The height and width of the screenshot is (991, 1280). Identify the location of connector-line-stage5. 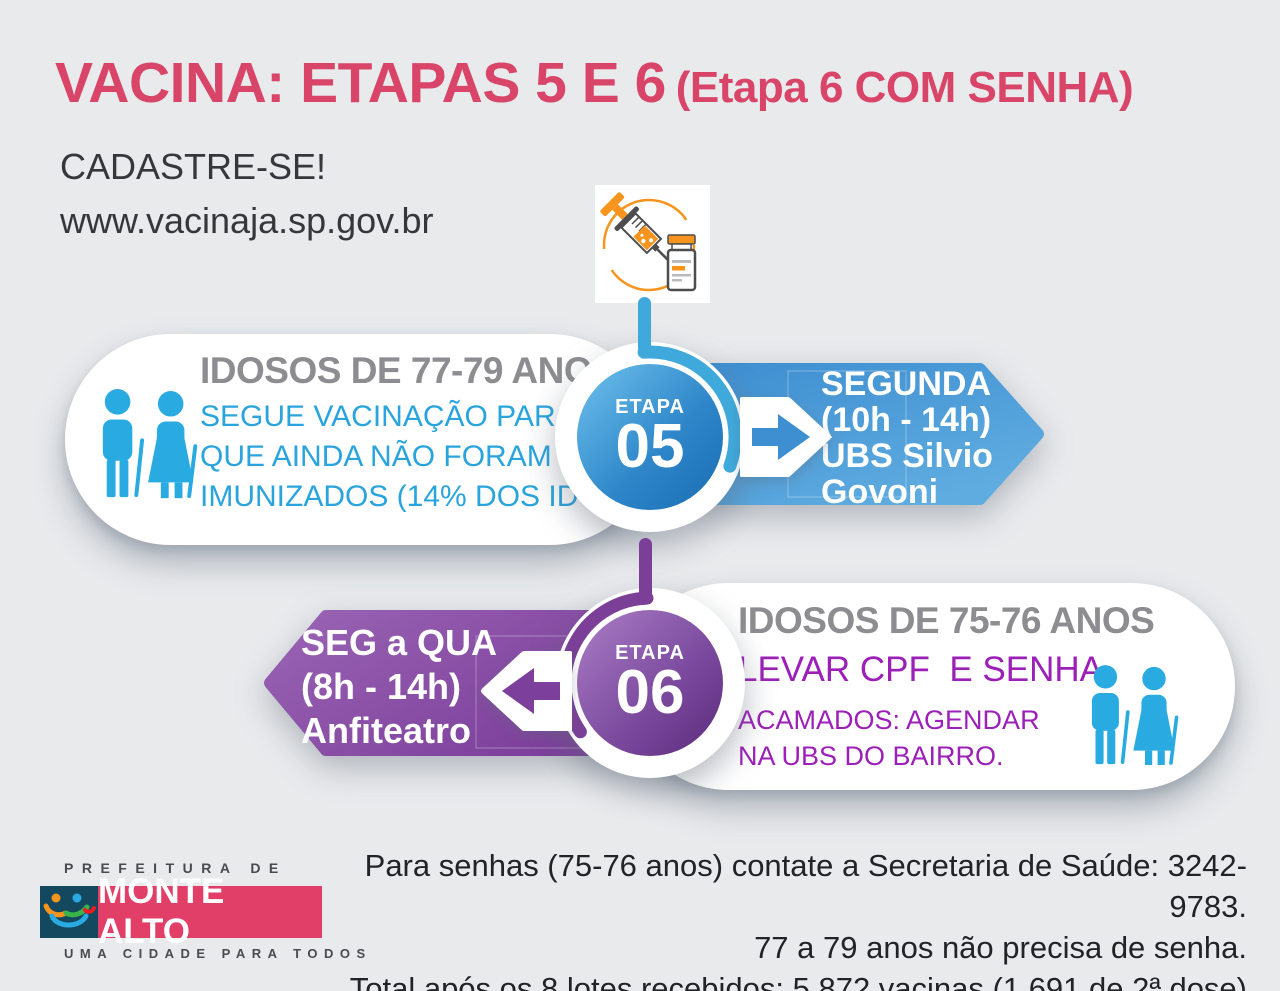
(644, 325).